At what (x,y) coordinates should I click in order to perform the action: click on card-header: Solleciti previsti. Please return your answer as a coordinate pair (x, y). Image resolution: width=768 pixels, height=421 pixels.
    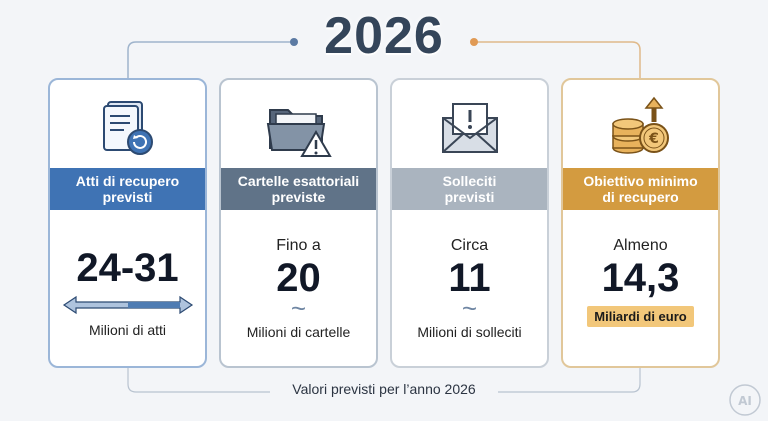
    Looking at the image, I should click on (469, 189).